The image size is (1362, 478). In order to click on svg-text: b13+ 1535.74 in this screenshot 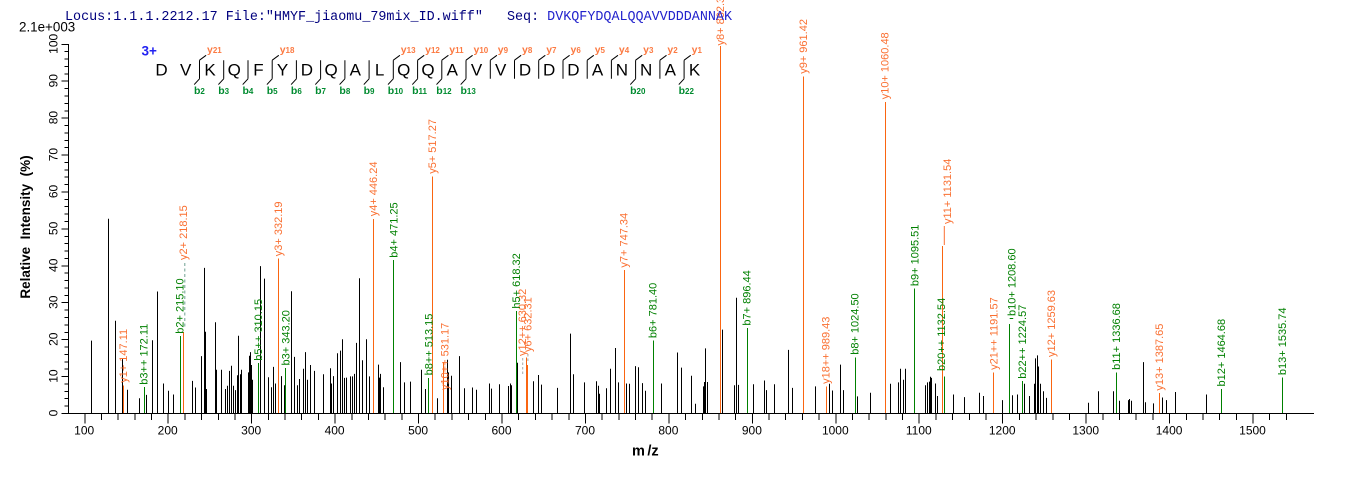, I will do `click(1283, 341)`.